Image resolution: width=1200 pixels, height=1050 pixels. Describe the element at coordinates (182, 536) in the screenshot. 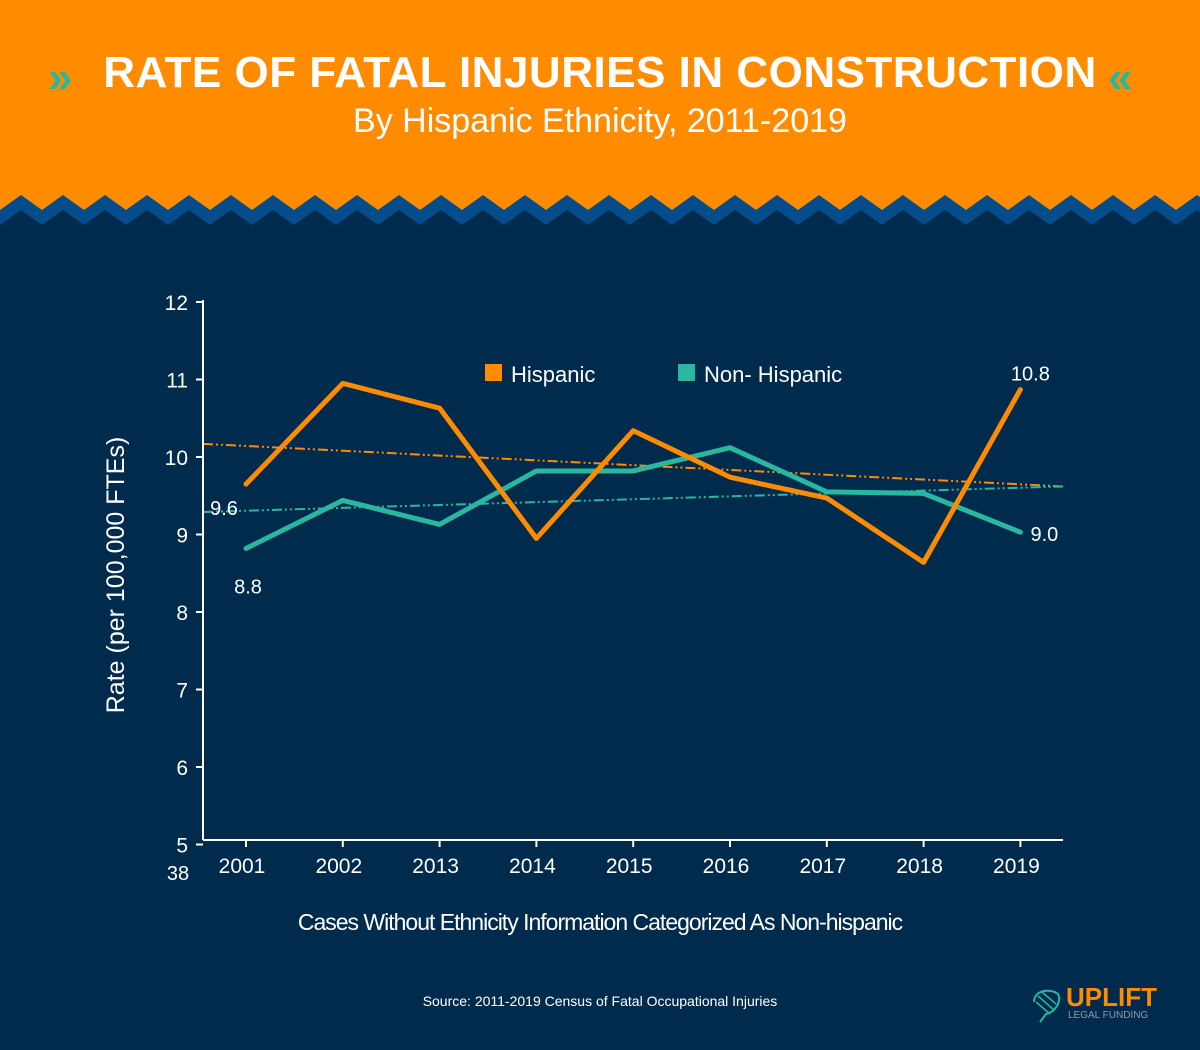

I see `y-tick-label: 9` at that location.